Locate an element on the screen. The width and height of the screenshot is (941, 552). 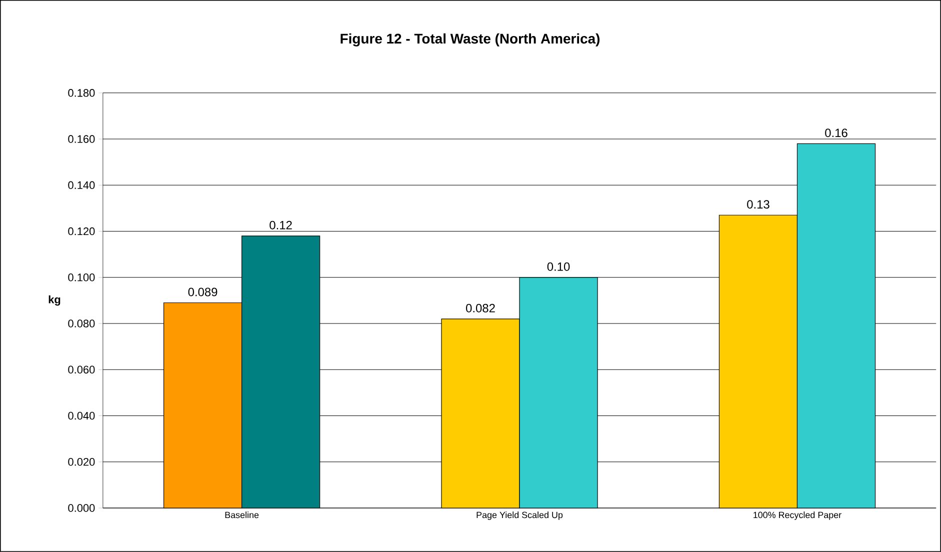
y-tick-label: 0.180 is located at coordinates (81, 93).